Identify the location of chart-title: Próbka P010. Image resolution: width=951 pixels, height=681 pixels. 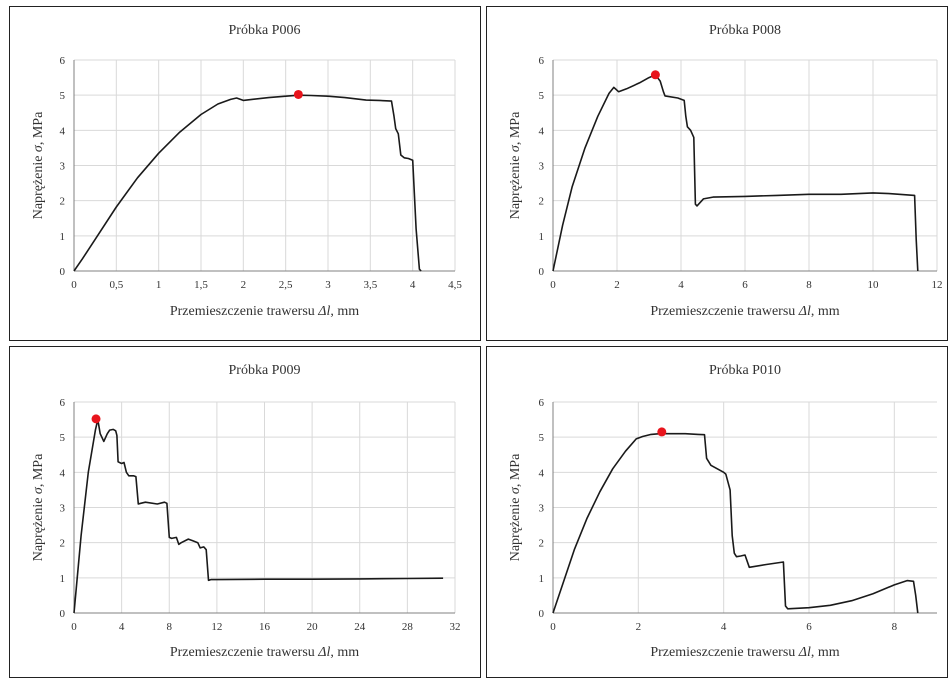
(745, 370).